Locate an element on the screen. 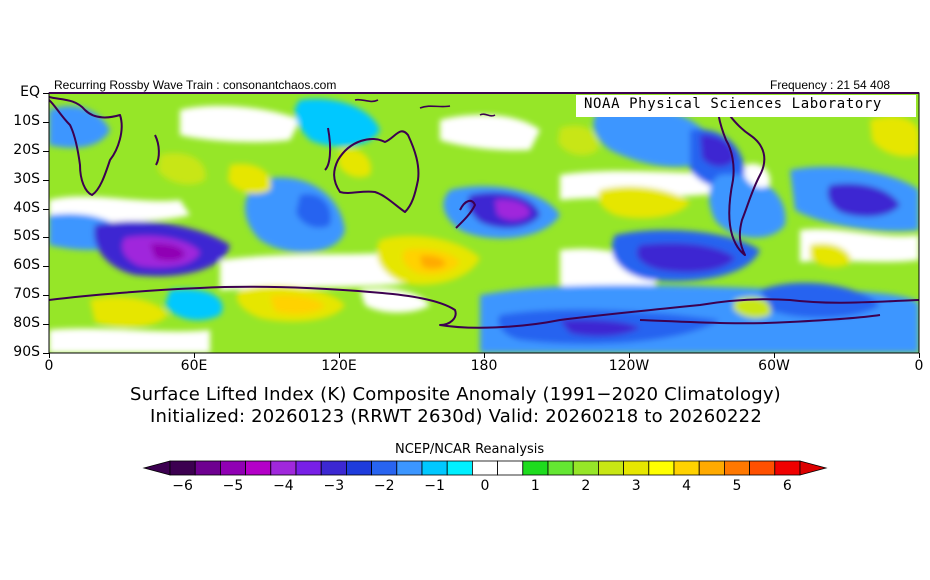  colorbar-title: NCEP/NCAR Reanalysis is located at coordinates (470, 449).